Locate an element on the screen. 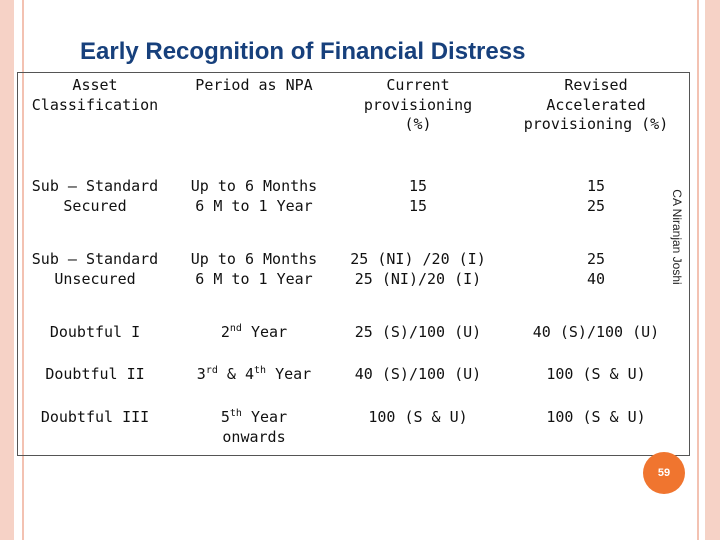 Image resolution: width=720 pixels, height=540 pixels. row-2-asset: Sub – Standard Unsecured is located at coordinates (95, 269).